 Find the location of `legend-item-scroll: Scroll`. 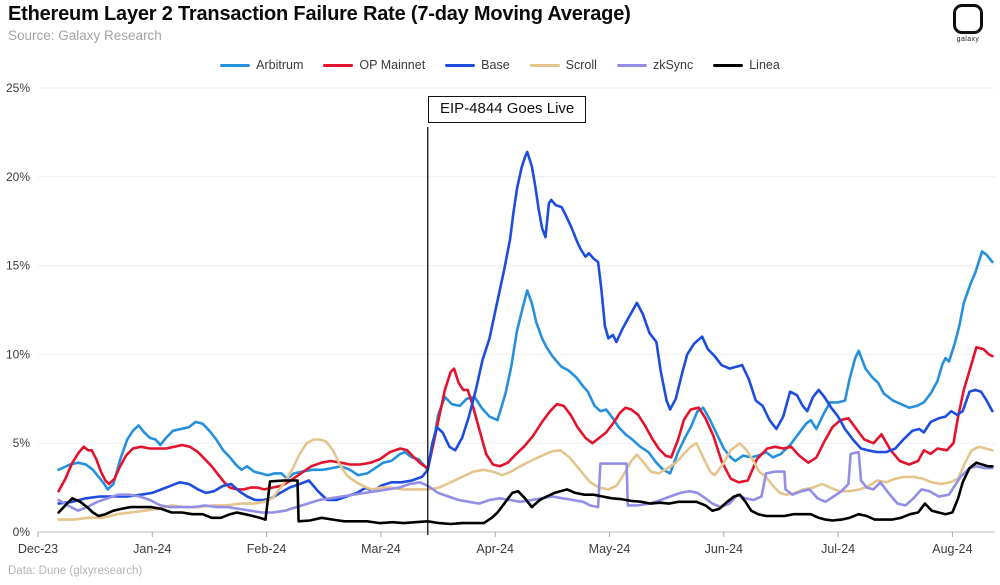

legend-item-scroll: Scroll is located at coordinates (563, 65).